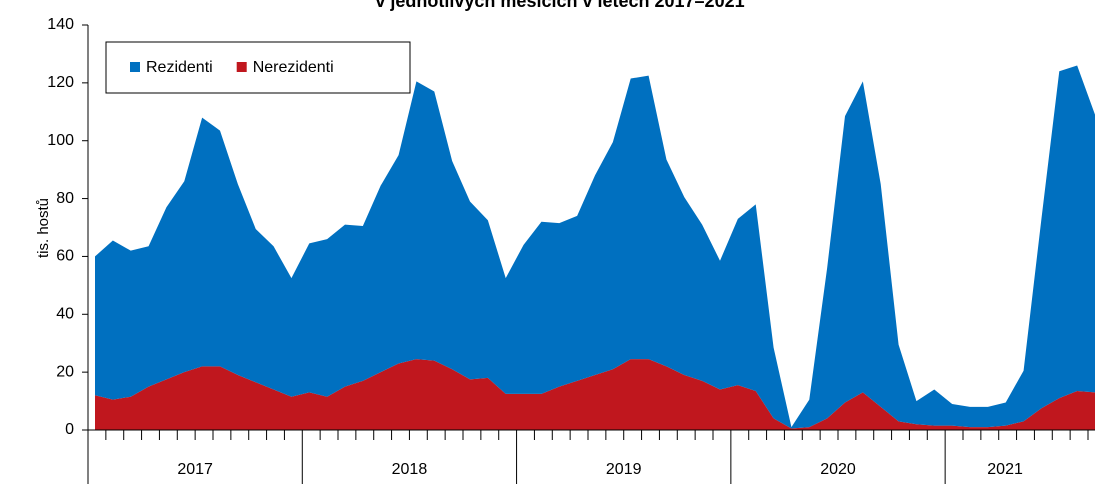  Describe the element at coordinates (595, 394) in the screenshot. I see `area` at that location.